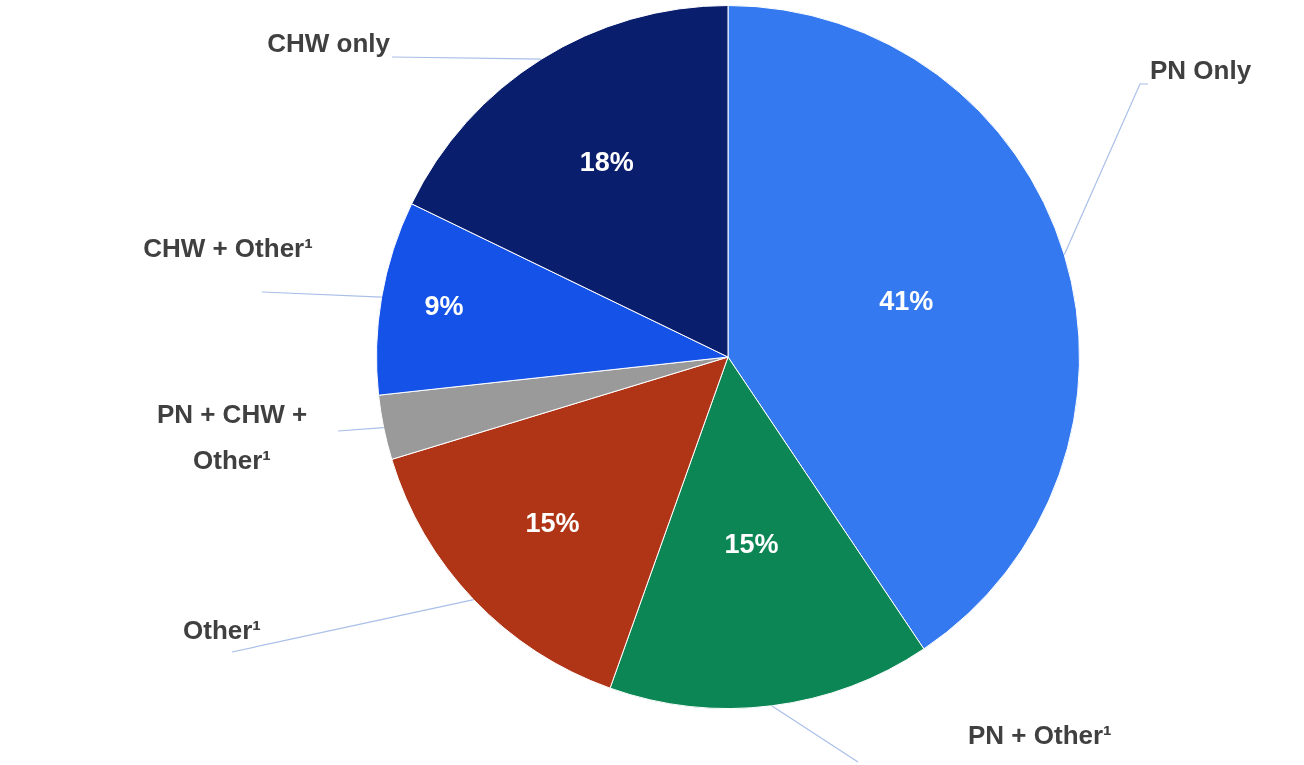  I want to click on slice-label: PN + CHW + Other¹, so click(232, 437).